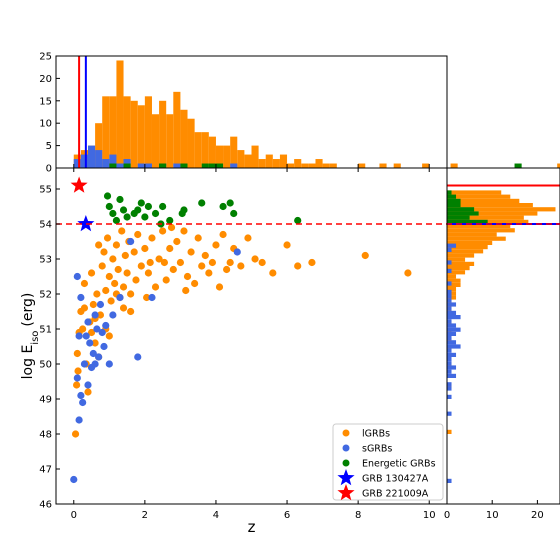 This screenshot has width=560, height=560. Describe the element at coordinates (45, 101) in the screenshot. I see `top-ytick-label: 15` at that location.